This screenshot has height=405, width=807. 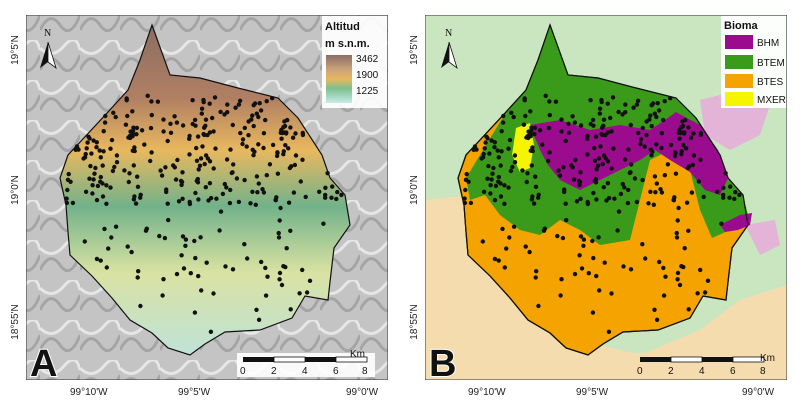 I want to click on scale-tick-b-6: 6, so click(x=733, y=371).